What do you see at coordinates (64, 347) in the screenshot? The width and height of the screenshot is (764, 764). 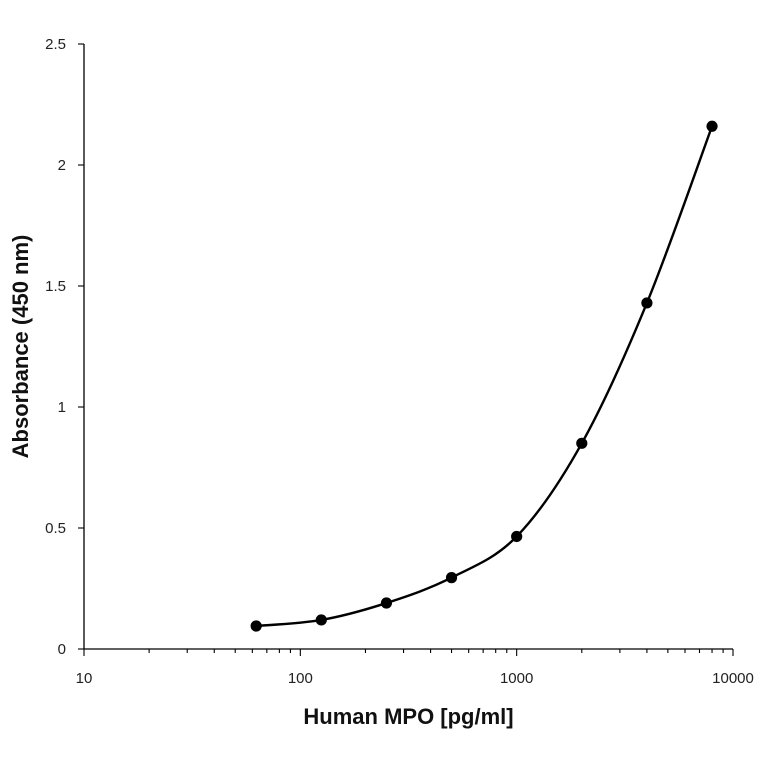 I see `y-axis-ticks: 0 0.5 1 1.5 2 2.5` at bounding box center [64, 347].